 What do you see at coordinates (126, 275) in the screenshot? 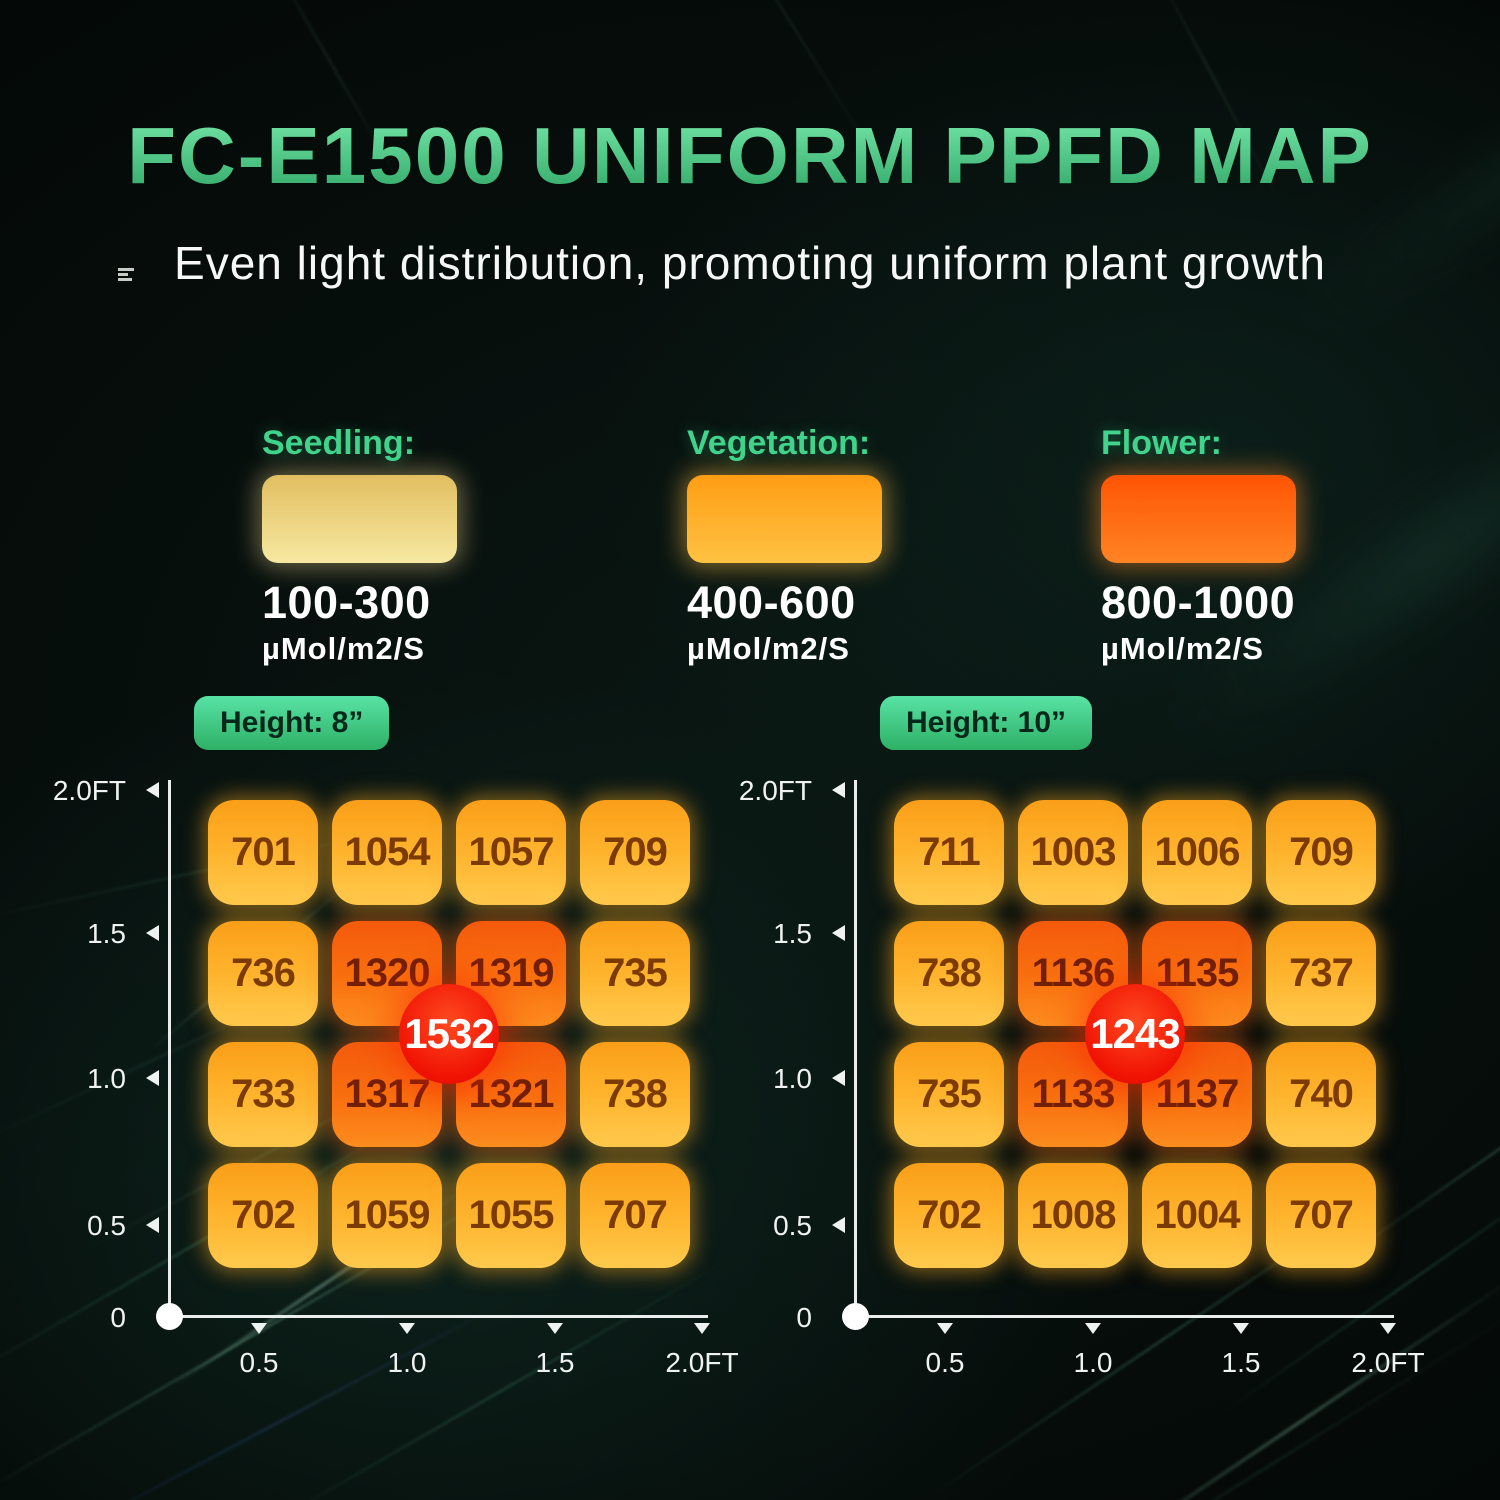
I see `glitch-artifact` at bounding box center [126, 275].